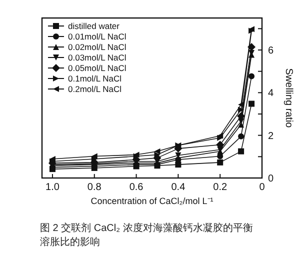 The height and width of the screenshot is (268, 300). I want to click on x-tick-label: 0, so click(262, 187).